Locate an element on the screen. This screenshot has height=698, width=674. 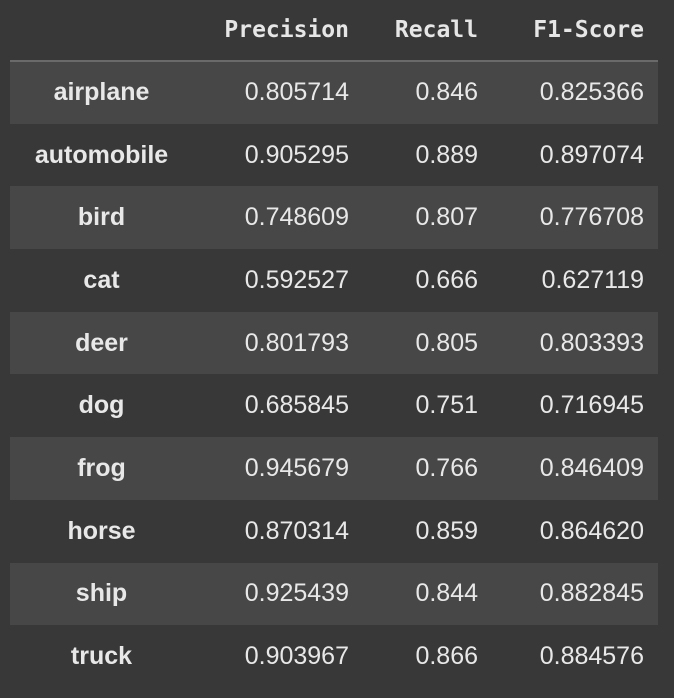
precision-cell: 0.945679 is located at coordinates (296, 467).